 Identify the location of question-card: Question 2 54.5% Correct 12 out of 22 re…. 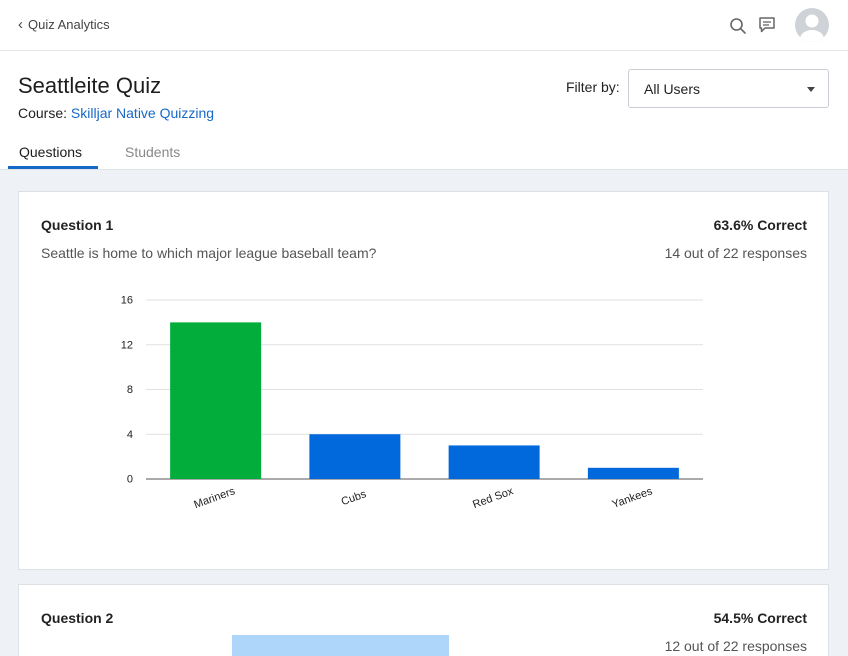
(423, 620).